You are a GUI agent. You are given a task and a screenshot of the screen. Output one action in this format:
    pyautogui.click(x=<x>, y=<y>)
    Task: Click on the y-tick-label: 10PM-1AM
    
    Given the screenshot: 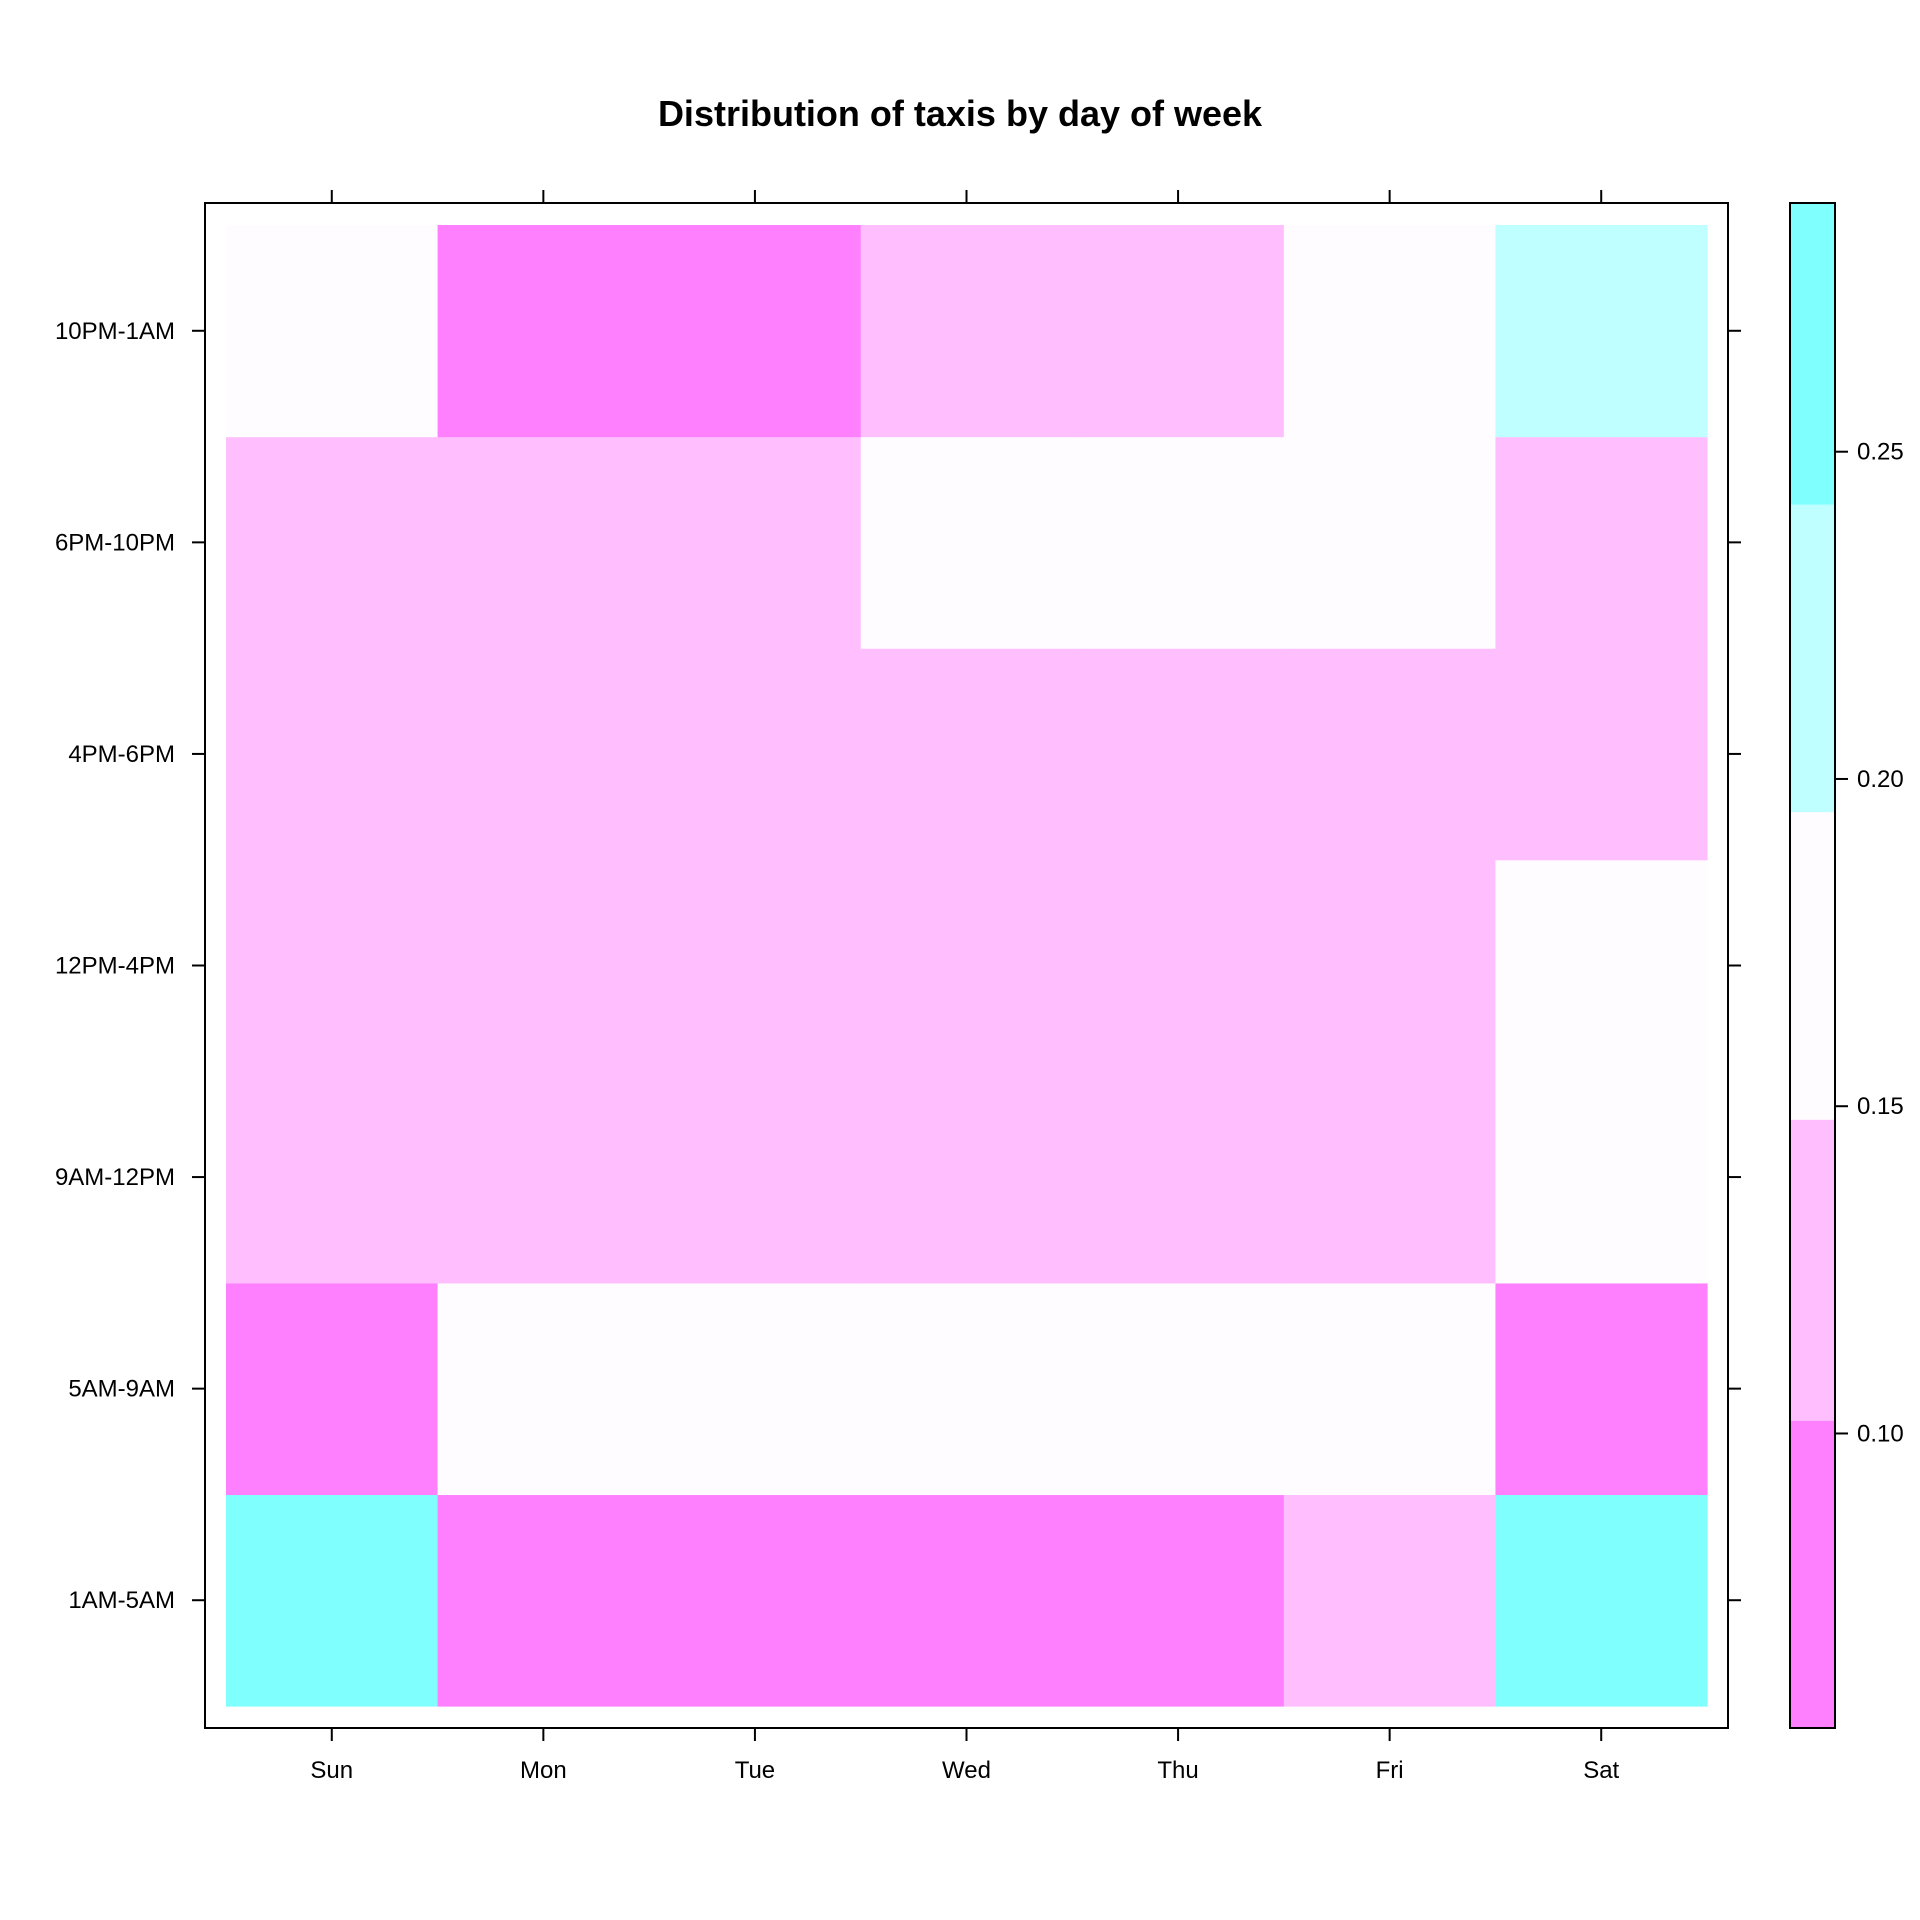 What is the action you would take?
    pyautogui.click(x=115, y=331)
    